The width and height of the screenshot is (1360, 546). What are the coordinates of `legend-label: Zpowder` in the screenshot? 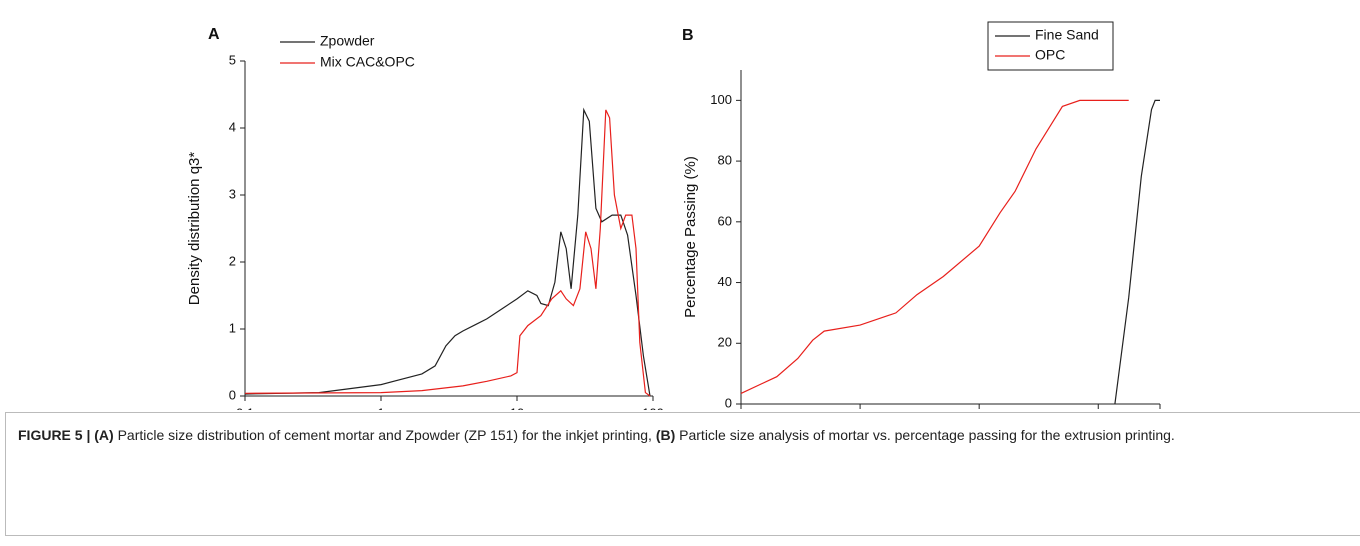 It's located at (347, 41).